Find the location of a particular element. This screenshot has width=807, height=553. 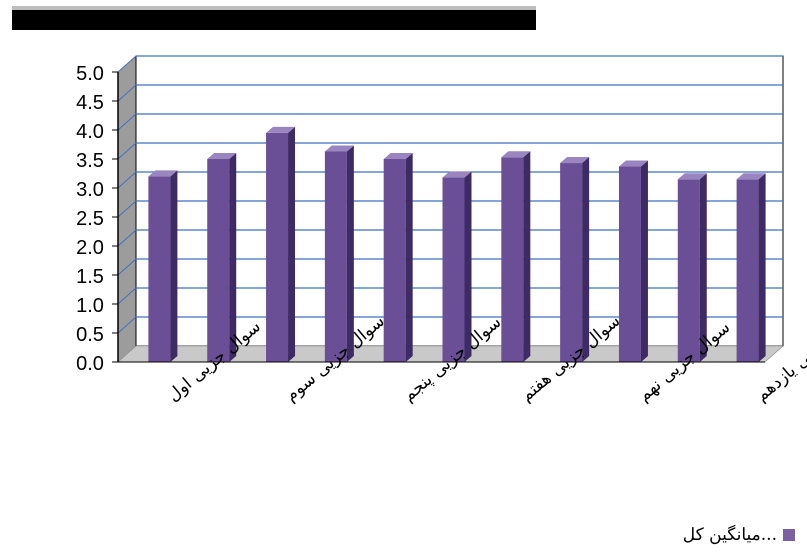

y-tick-label: 5.0 is located at coordinates (90, 74).